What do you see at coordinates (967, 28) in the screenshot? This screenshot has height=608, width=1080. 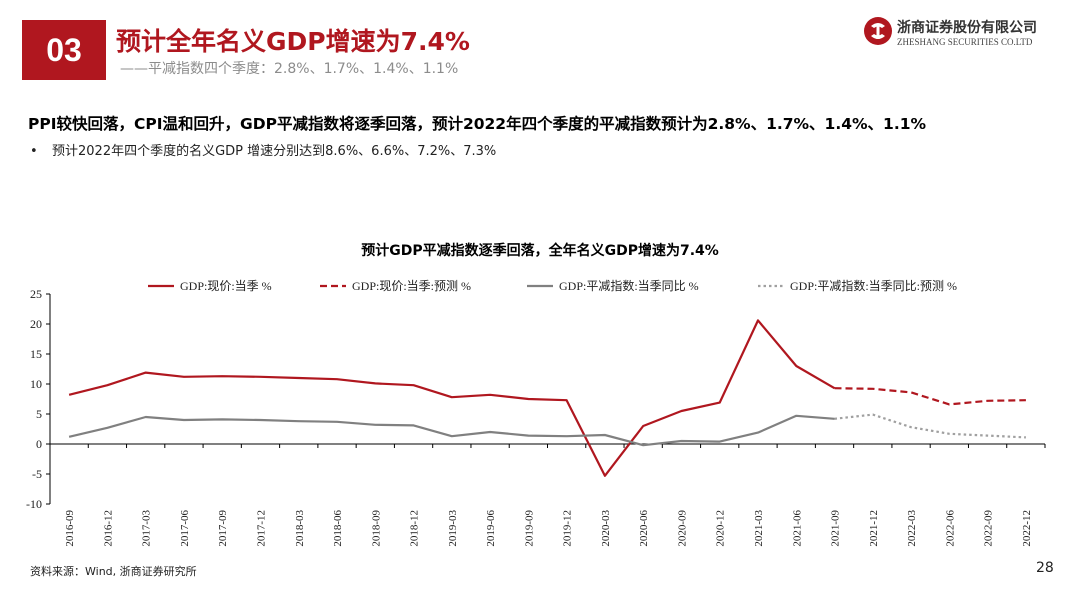 I see `logo-name-cn: 浙商证券股份有限公司` at bounding box center [967, 28].